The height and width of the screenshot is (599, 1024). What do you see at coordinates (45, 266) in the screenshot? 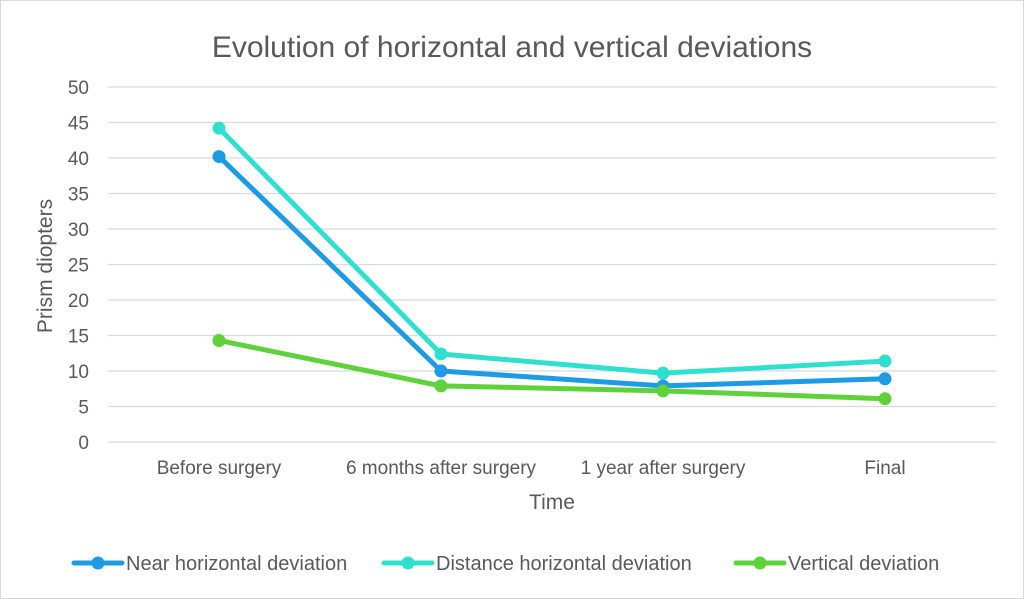
I see `y-axis-label: Prism diopters` at bounding box center [45, 266].